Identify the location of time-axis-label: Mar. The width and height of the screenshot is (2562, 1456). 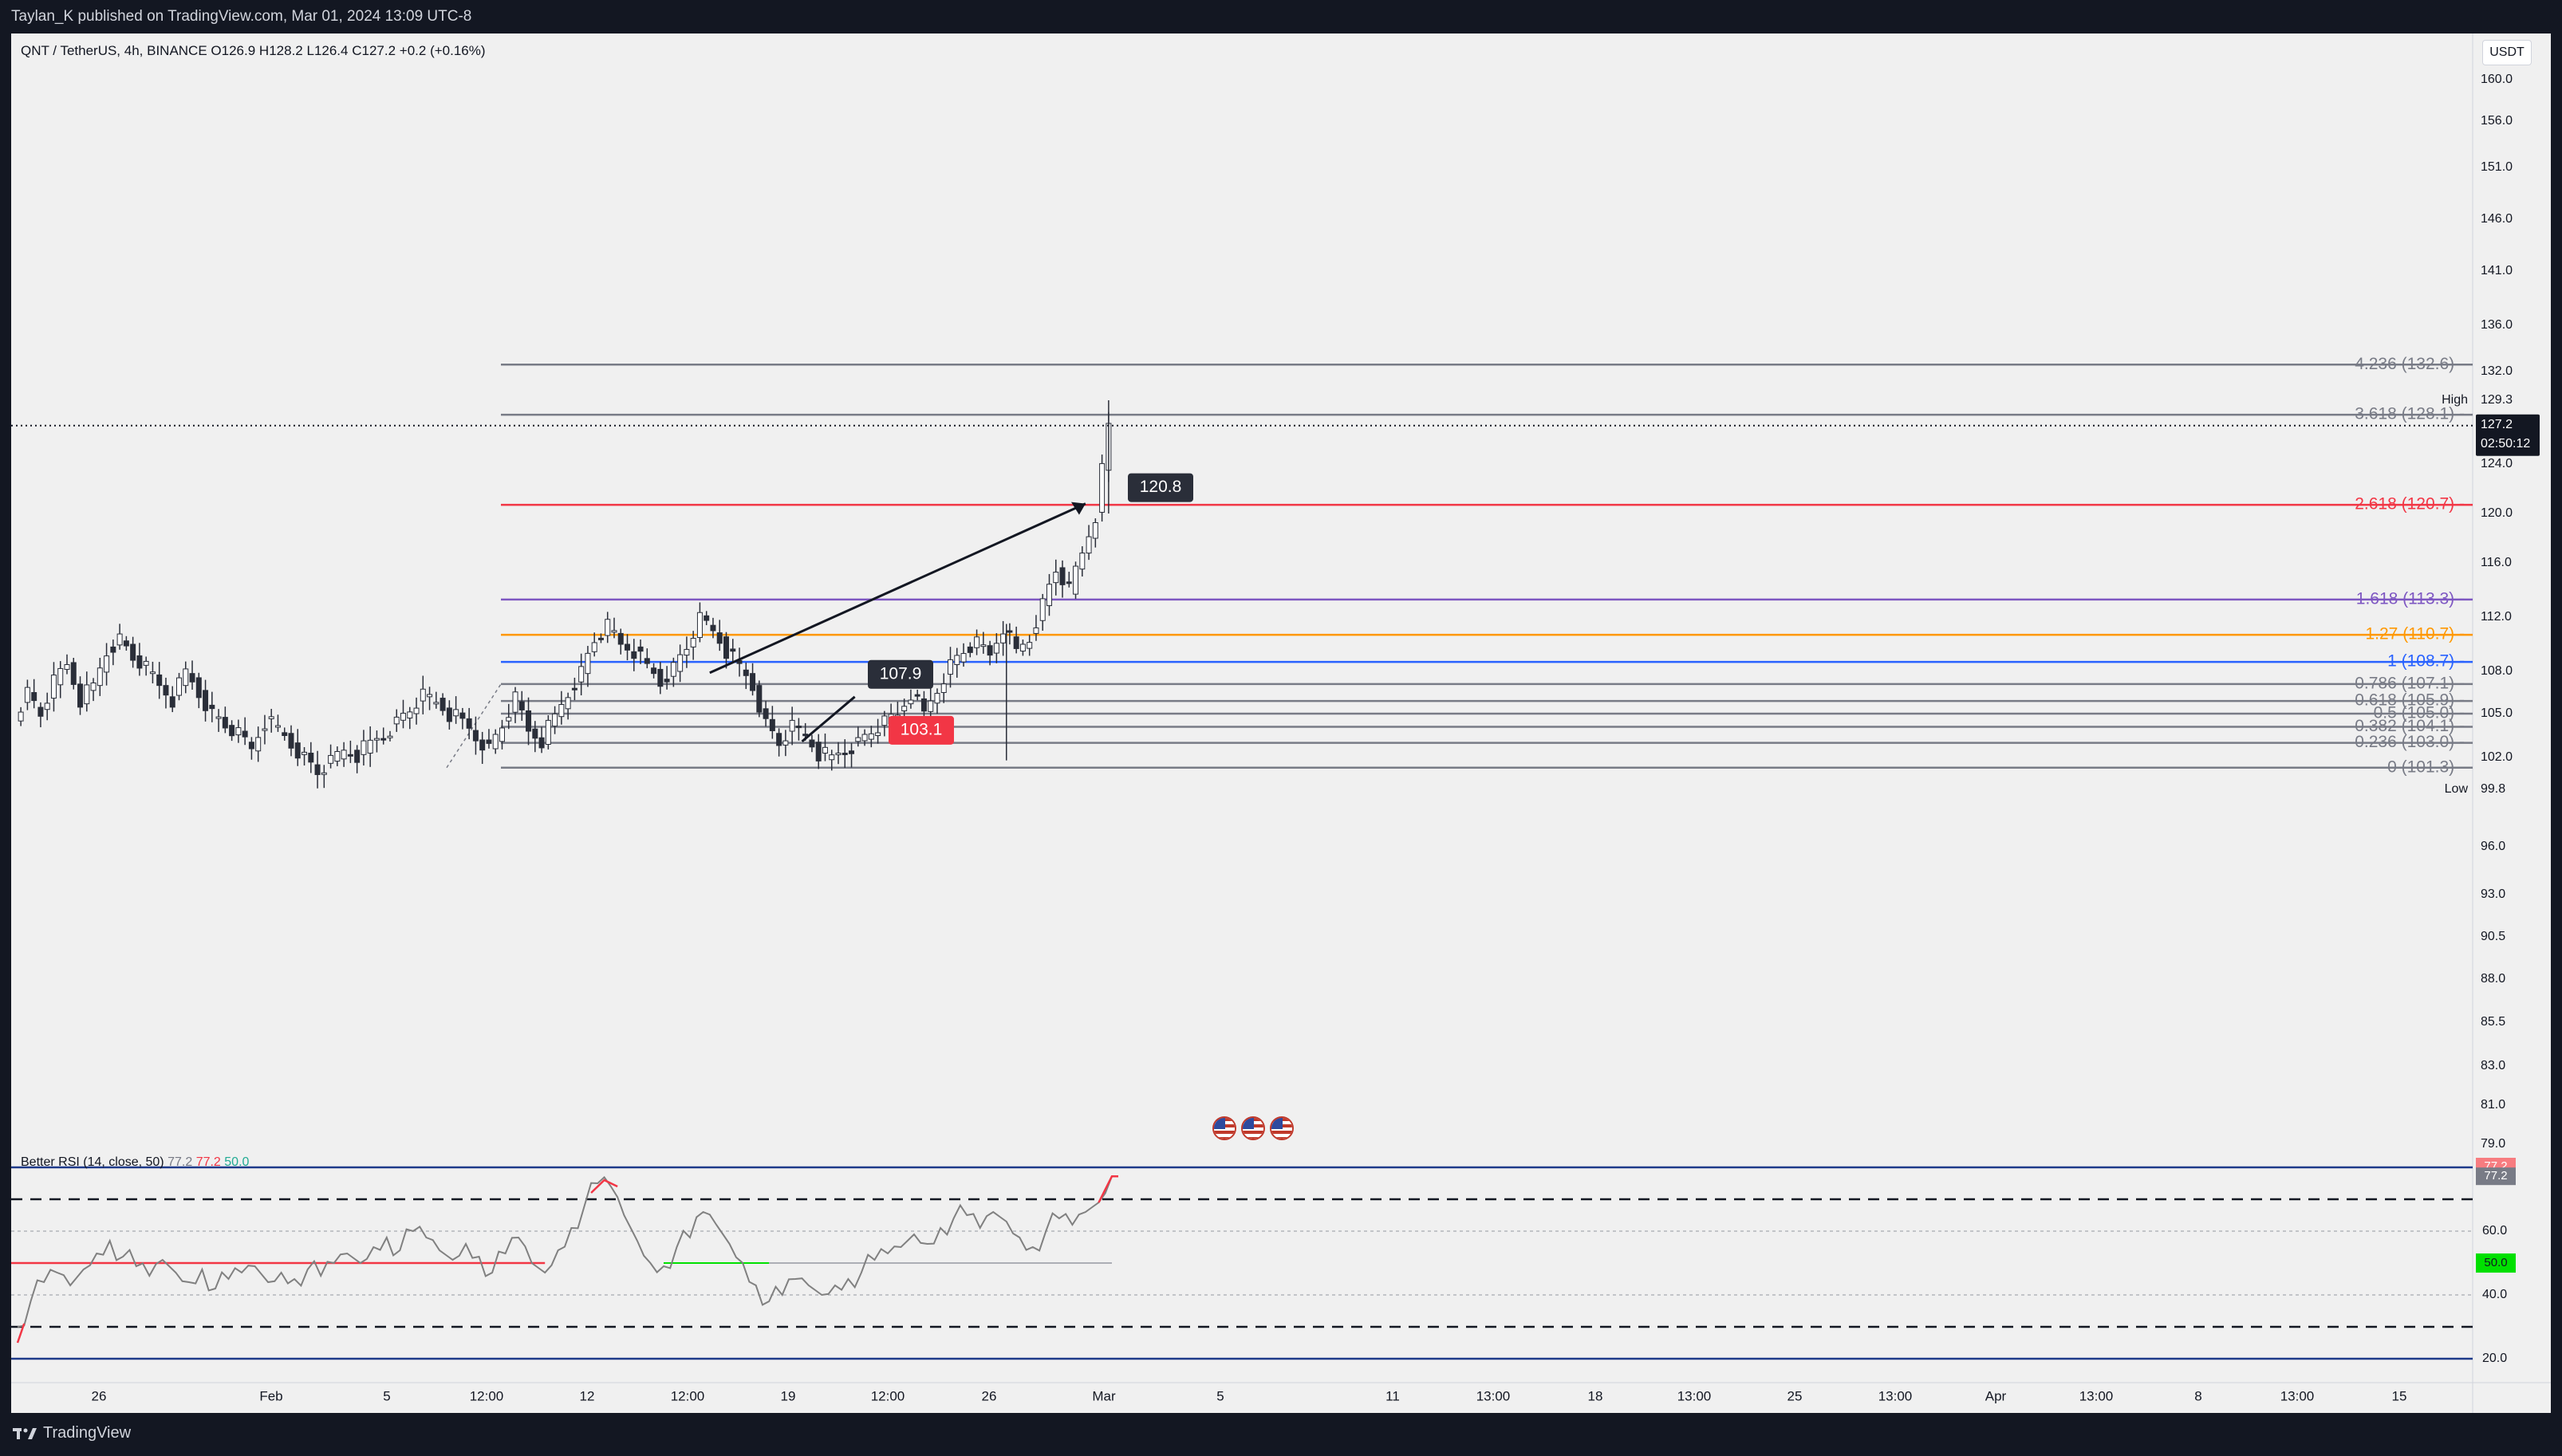
(1104, 1395).